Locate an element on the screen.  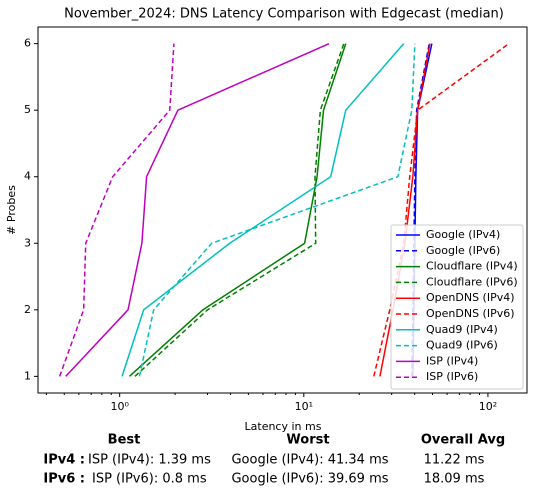
summary-cell: ISP (IPv4): 1.39 ms is located at coordinates (149, 460).